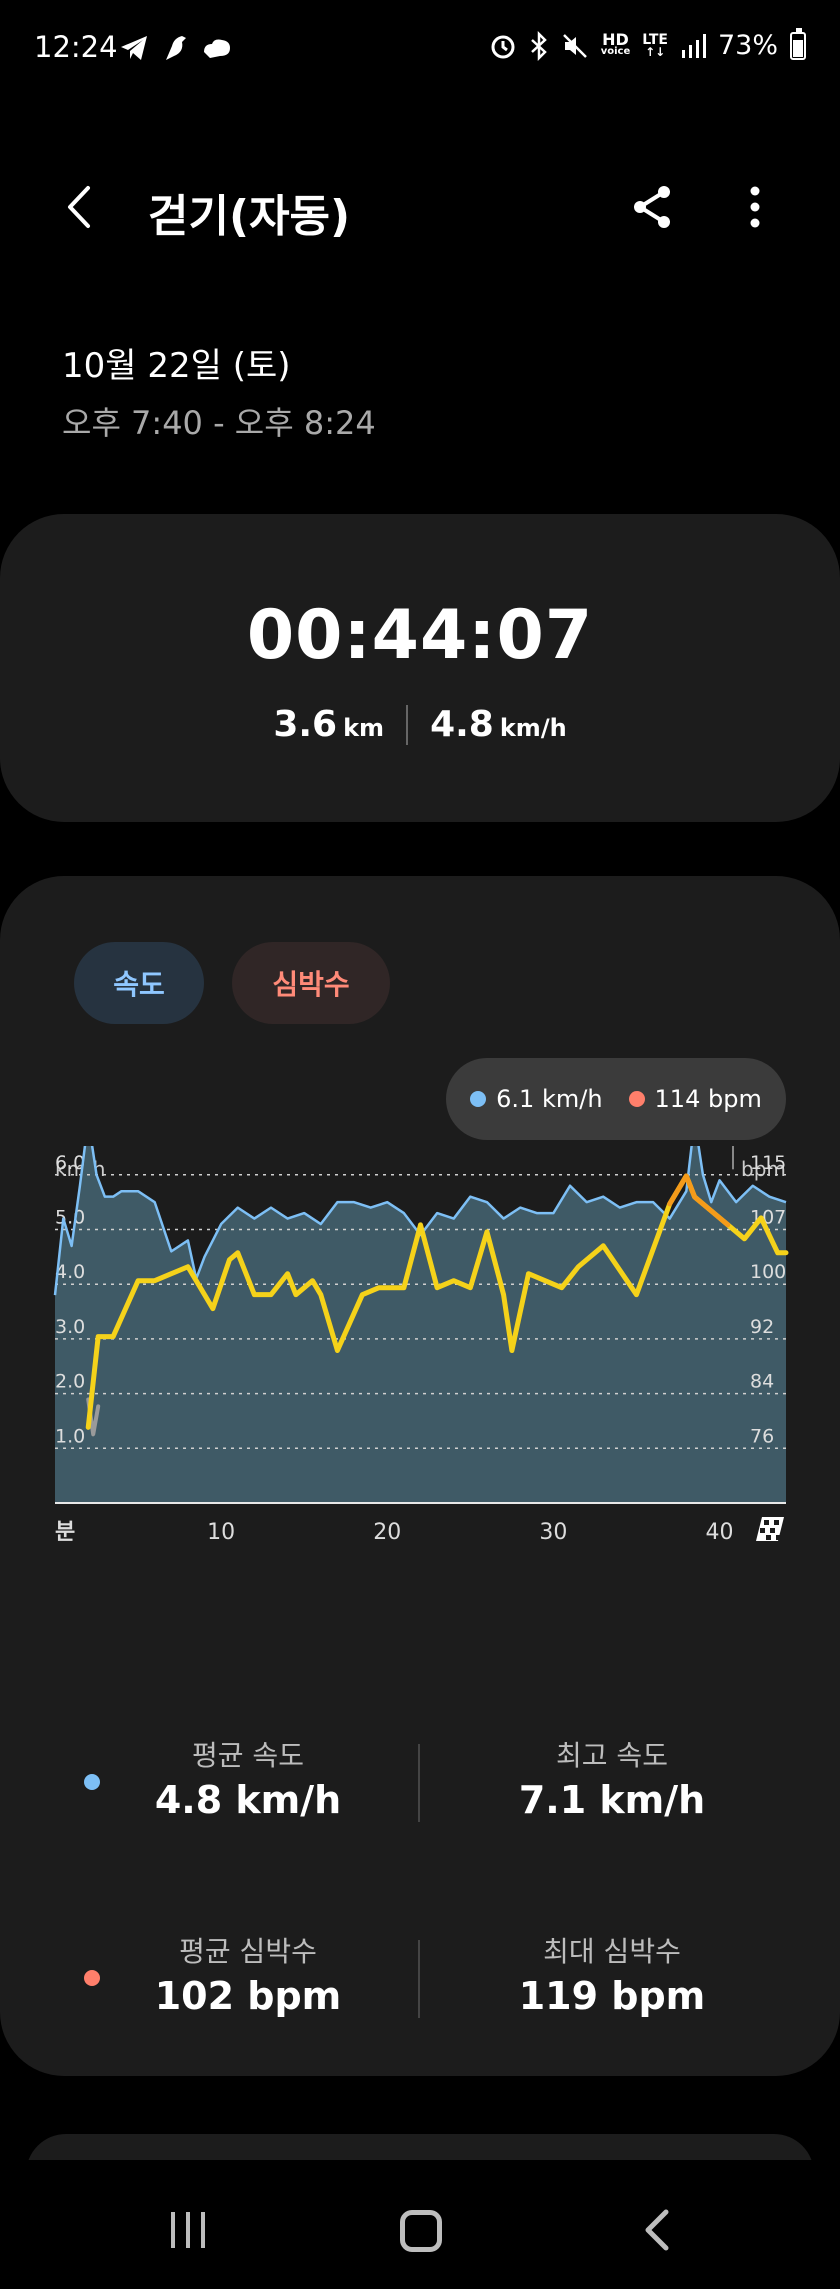 The image size is (840, 2289). What do you see at coordinates (248, 1755) in the screenshot?
I see `avg-speed-label: 평균 속도` at bounding box center [248, 1755].